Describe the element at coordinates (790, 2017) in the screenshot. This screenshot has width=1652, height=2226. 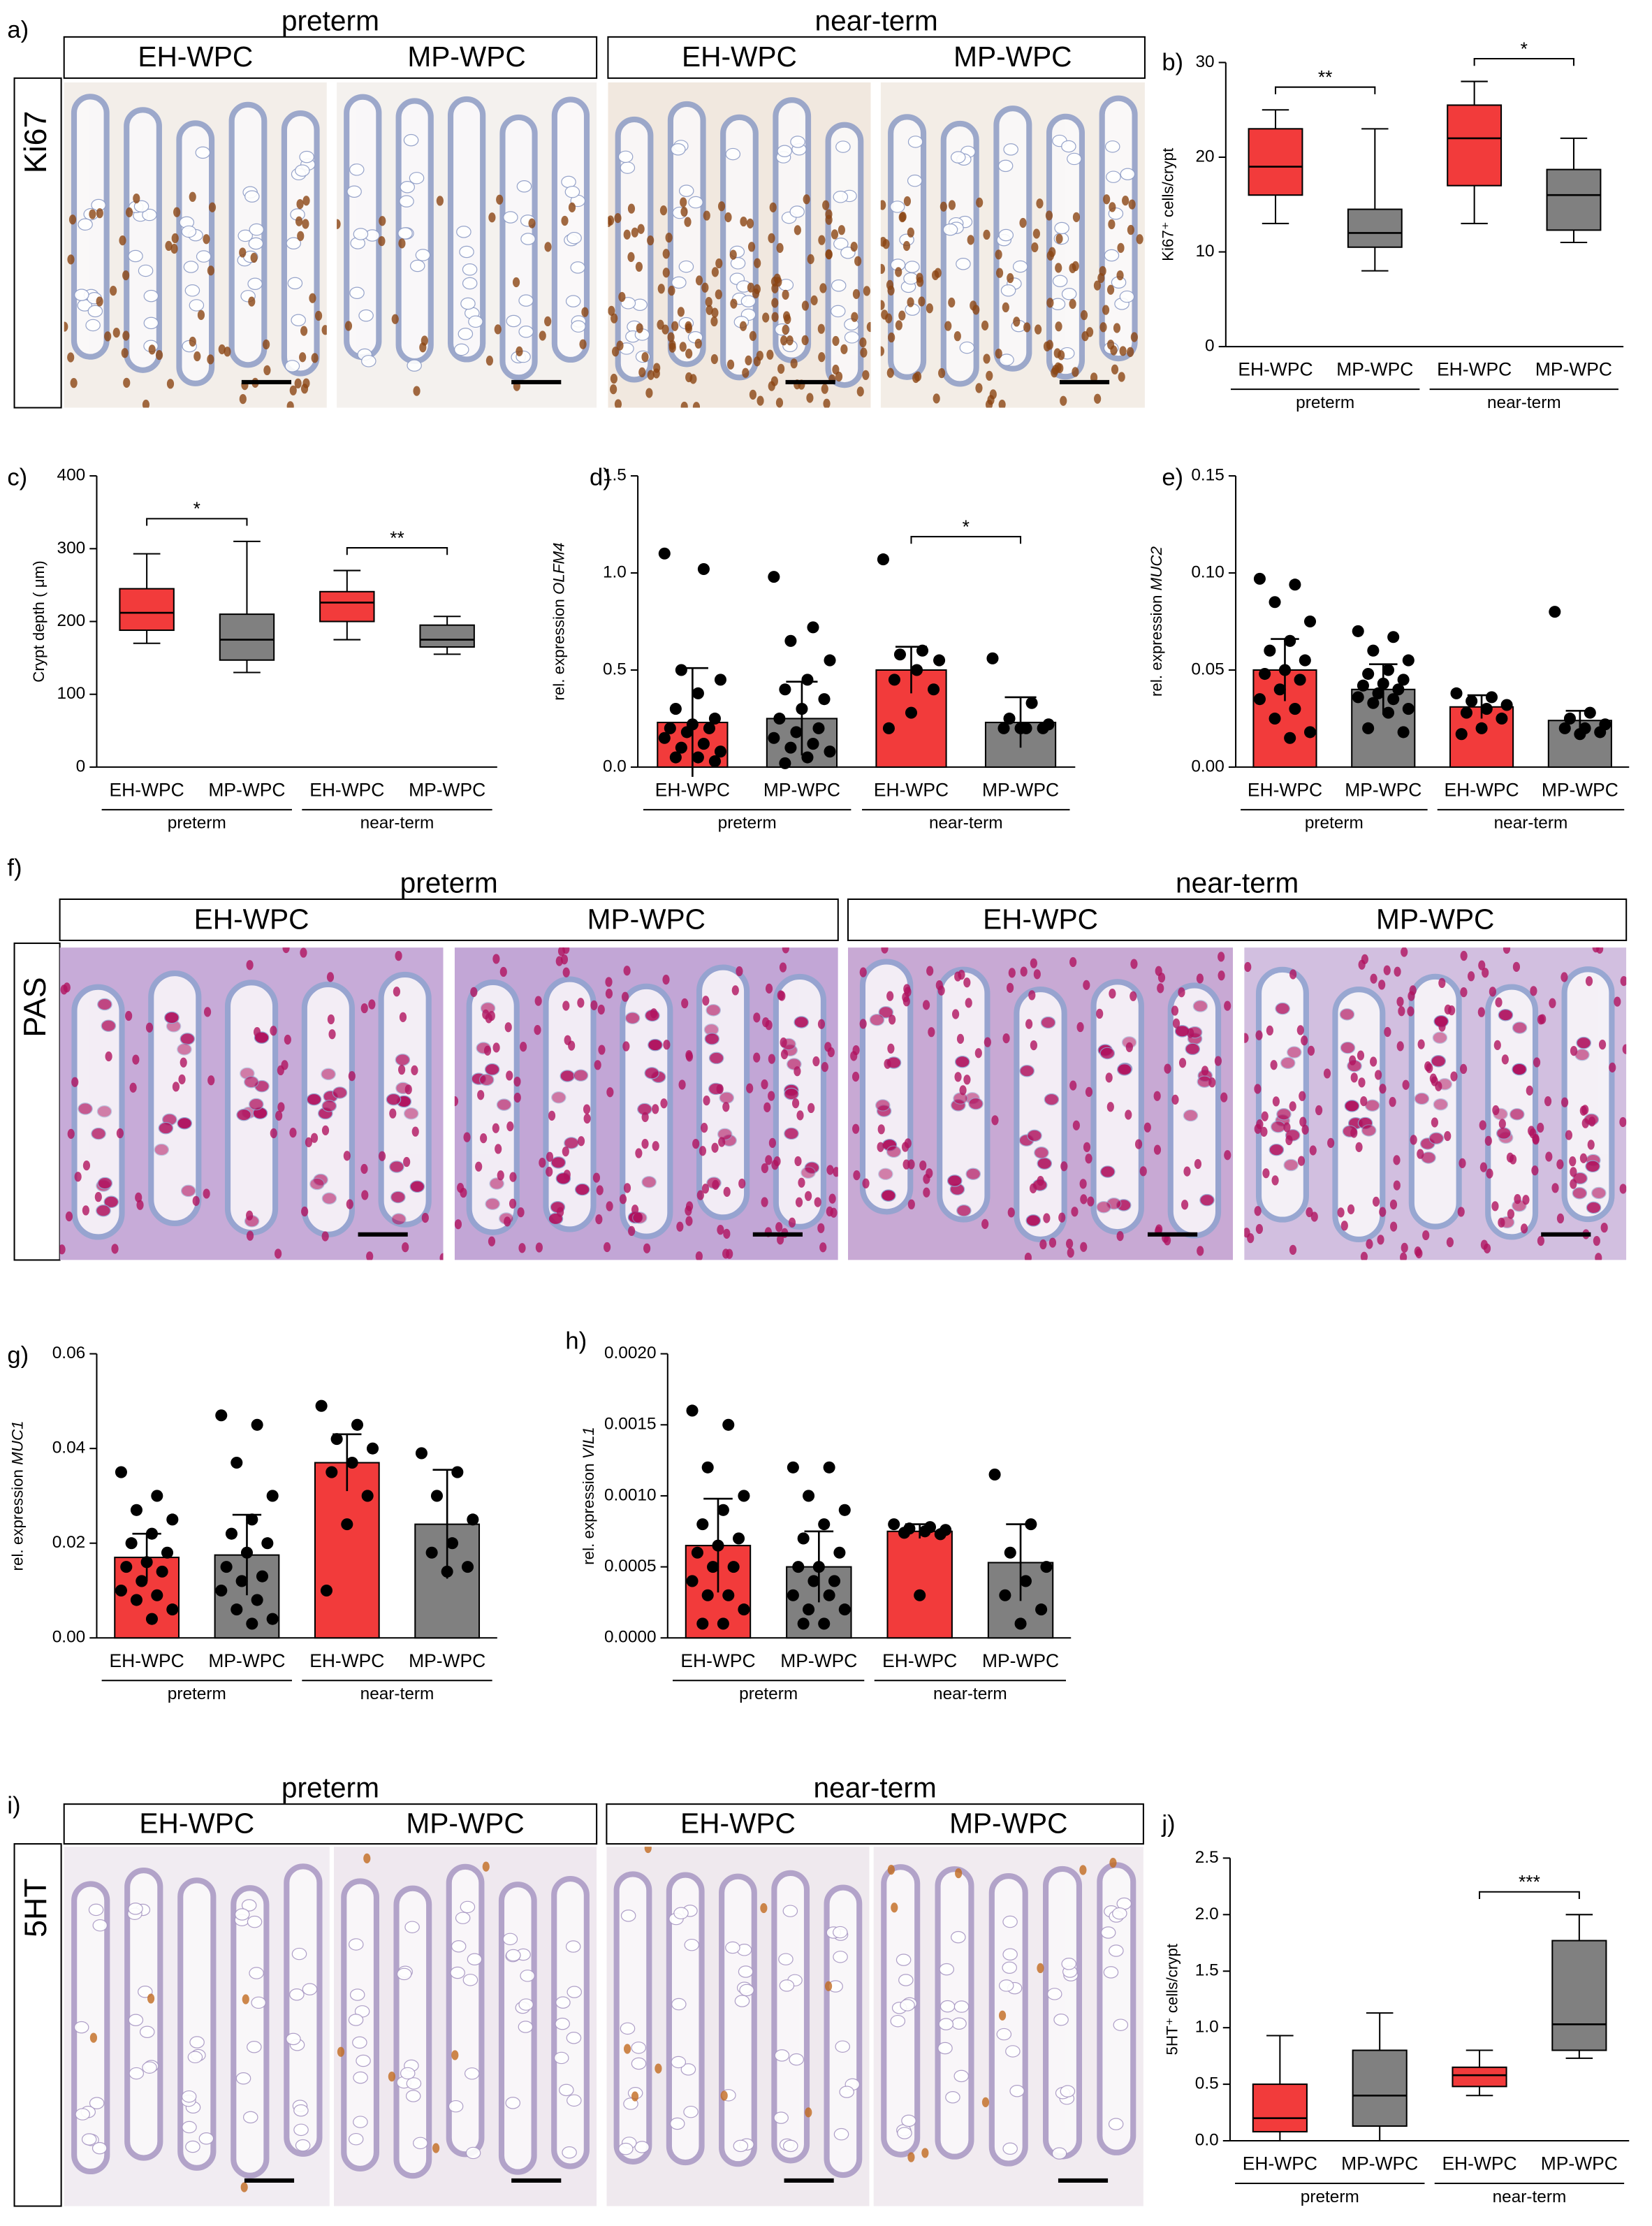
I see `crypt` at that location.